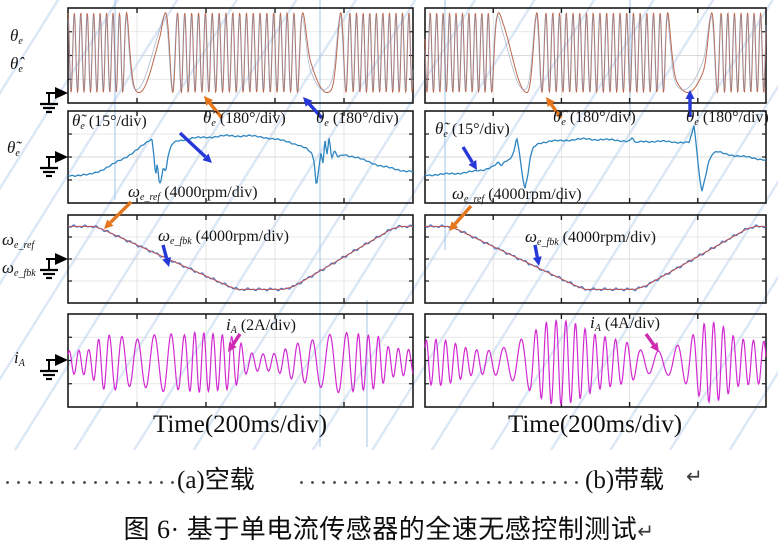 This screenshot has width=778, height=553. I want to click on subcaption-line: (a)空载 (b)带载 ↵, so click(389, 477).